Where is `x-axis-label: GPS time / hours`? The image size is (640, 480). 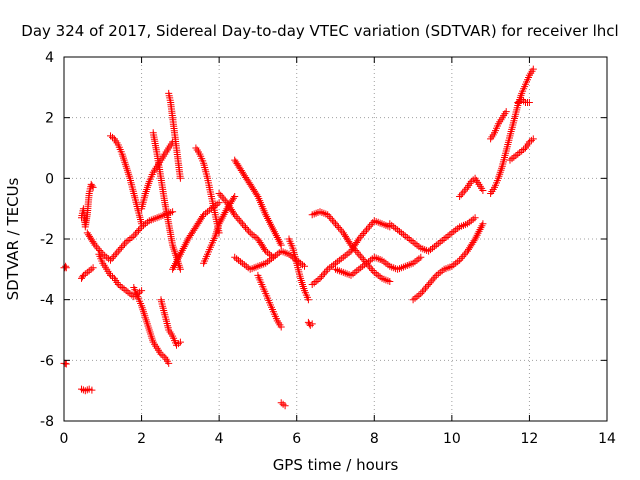
x-axis-label: GPS time / hours is located at coordinates (336, 465).